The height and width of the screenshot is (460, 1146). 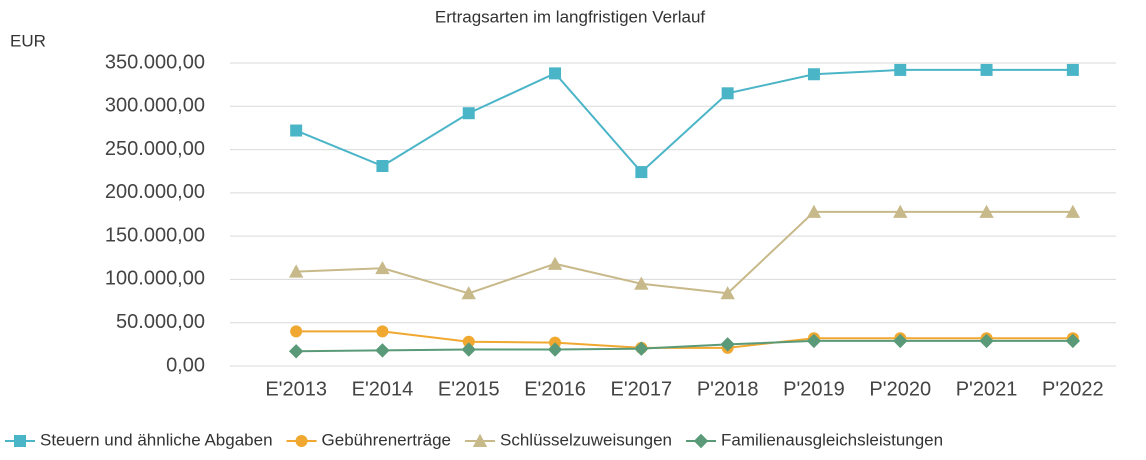 I want to click on y-tick-label: 50.000,00, so click(x=160, y=322).